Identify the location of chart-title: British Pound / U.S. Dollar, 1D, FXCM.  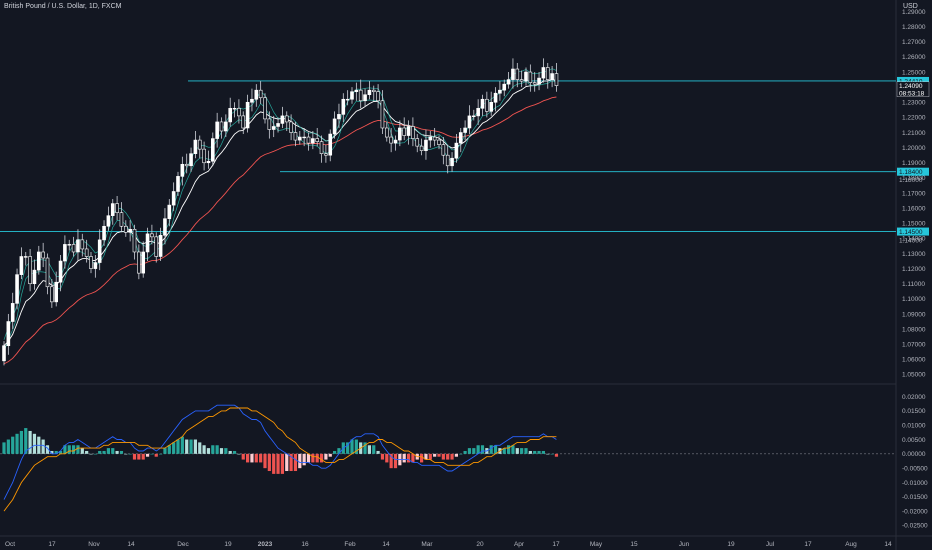
(63, 6).